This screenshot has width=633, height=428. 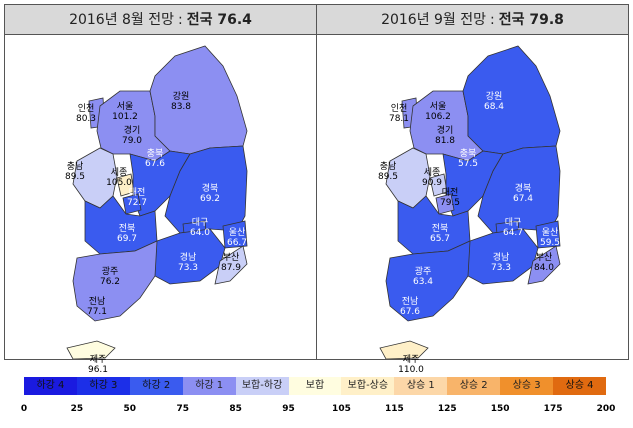 What do you see at coordinates (399, 119) in the screenshot?
I see `region-value: 78.1` at bounding box center [399, 119].